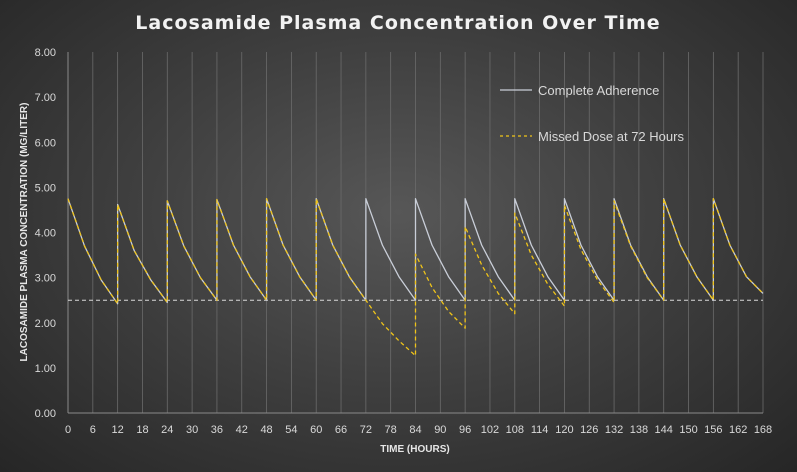  Describe the element at coordinates (391, 430) in the screenshot. I see `x-tick-label: 78` at that location.